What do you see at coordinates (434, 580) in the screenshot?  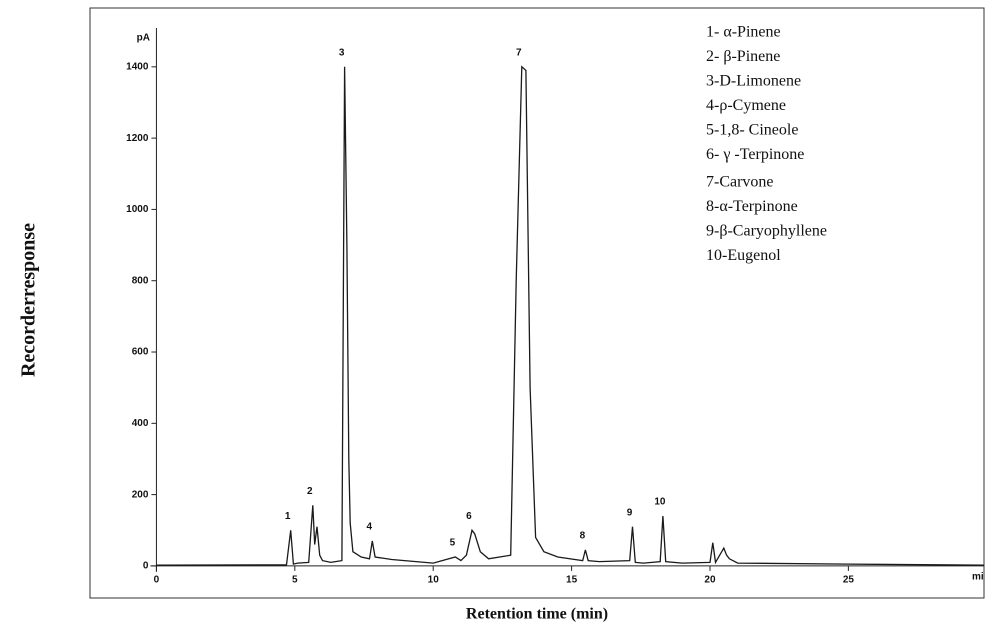 I see `x-tick-label: 10` at bounding box center [434, 580].